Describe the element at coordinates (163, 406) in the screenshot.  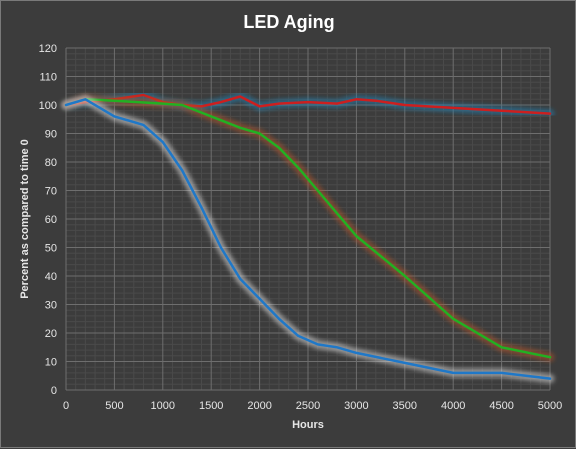
I see `x-tick-label: 1000` at that location.